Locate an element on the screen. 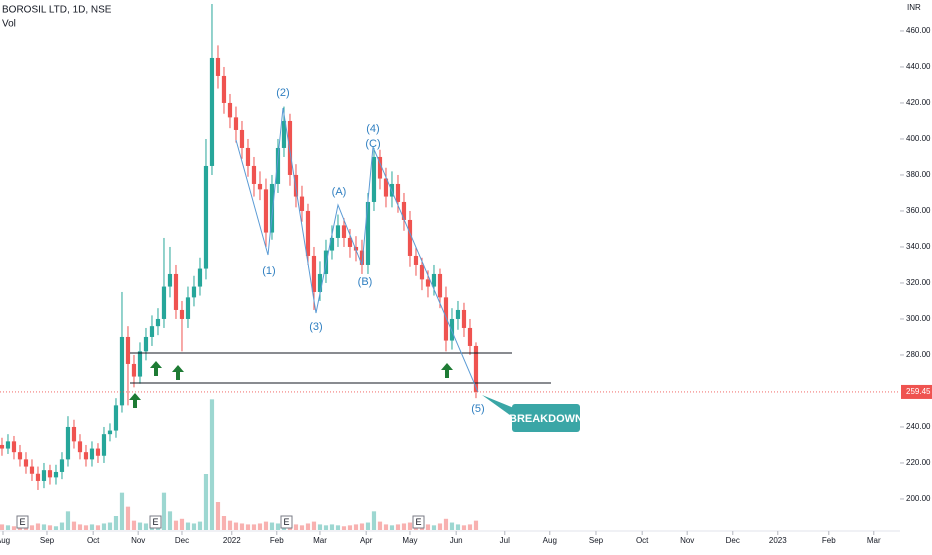 The width and height of the screenshot is (932, 555). arrows is located at coordinates (291, 384).